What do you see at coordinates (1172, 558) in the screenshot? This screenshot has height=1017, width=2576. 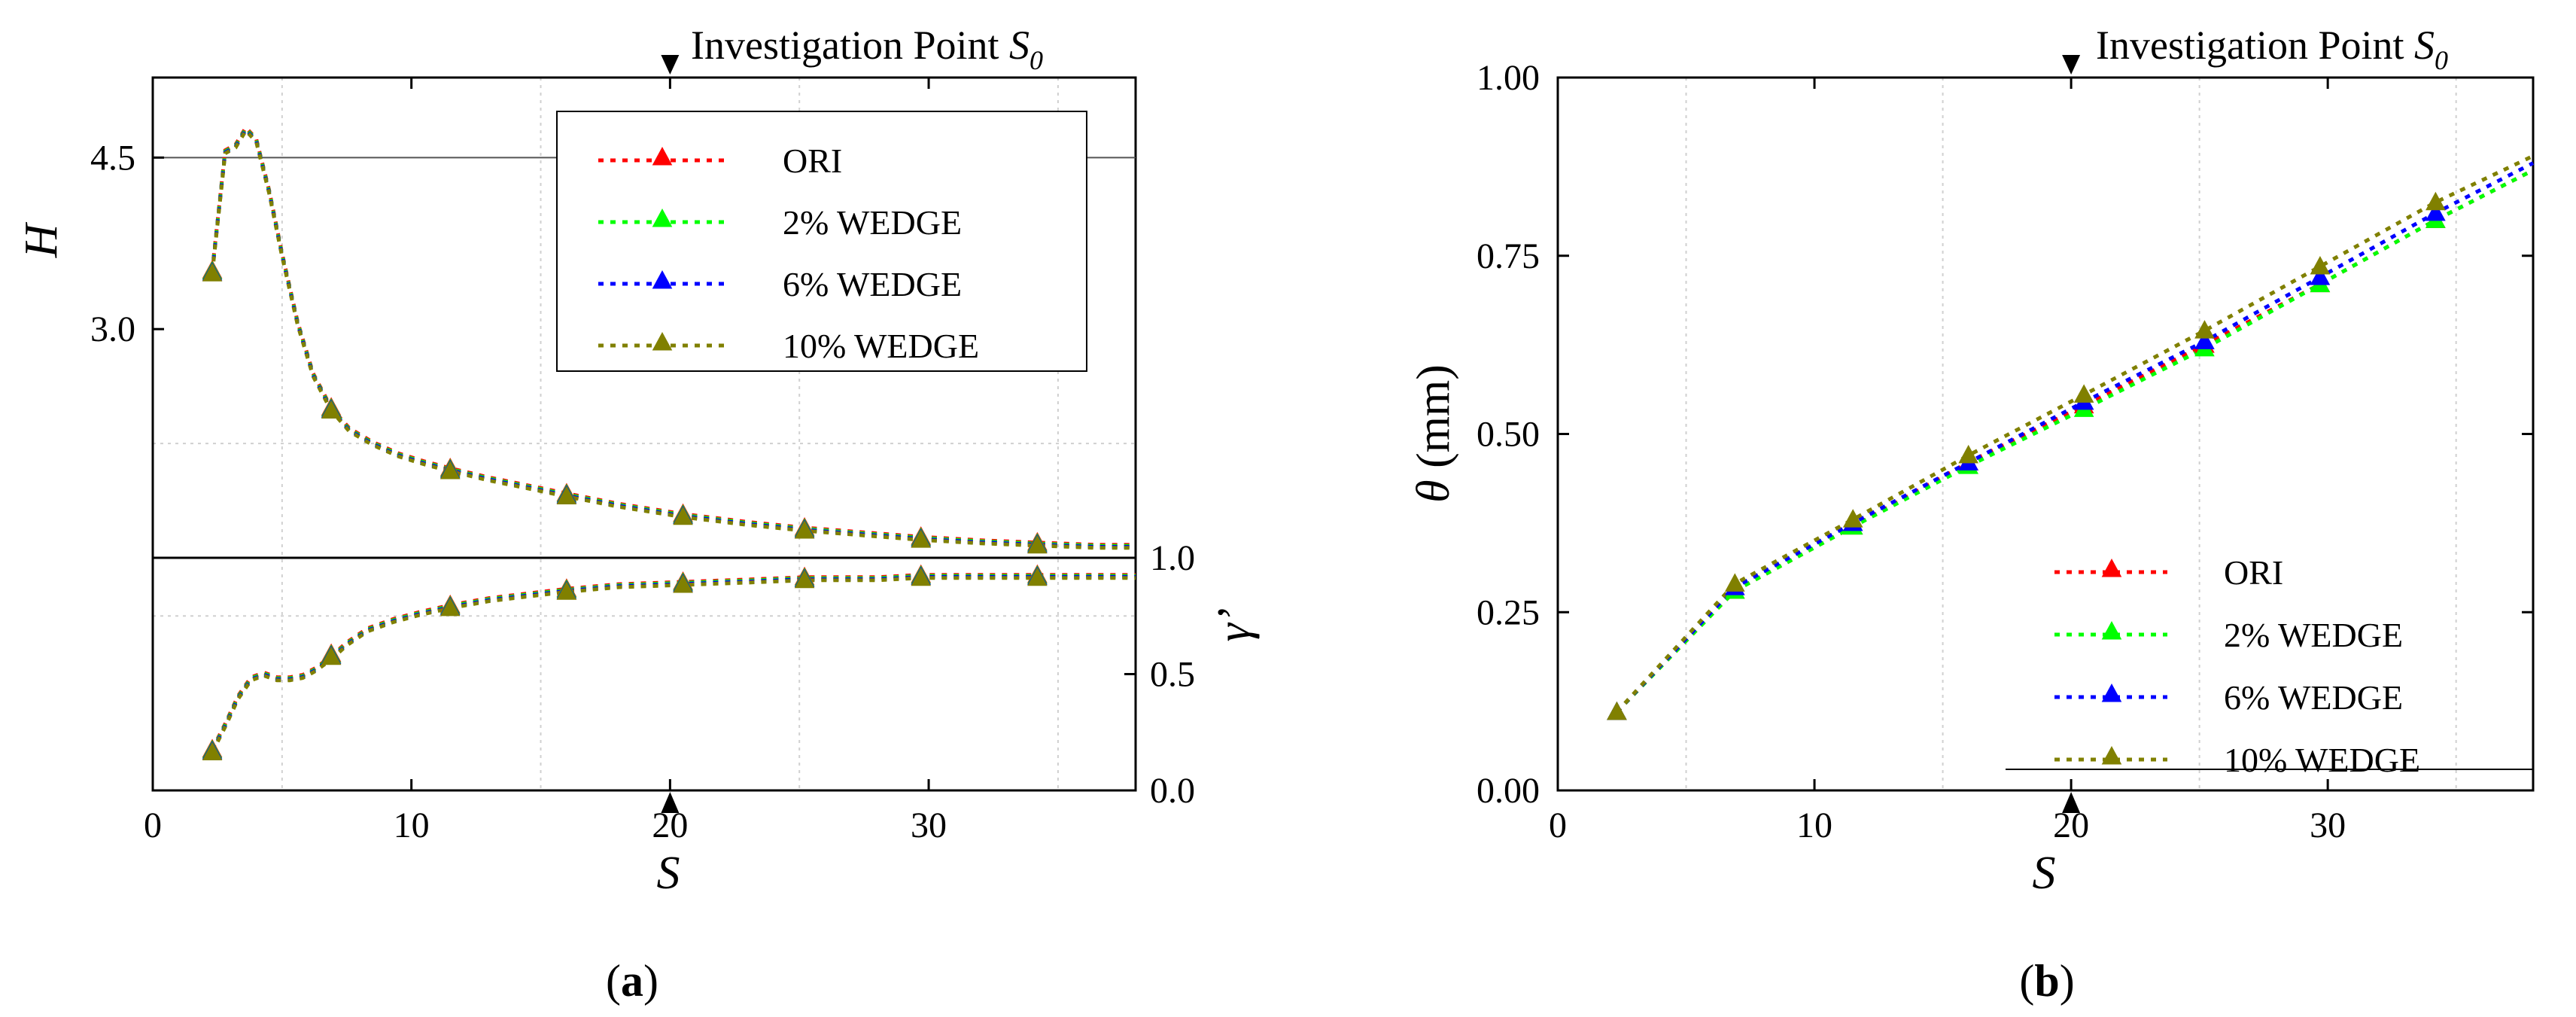 I see `y-tick-label: 1.0` at bounding box center [1172, 558].